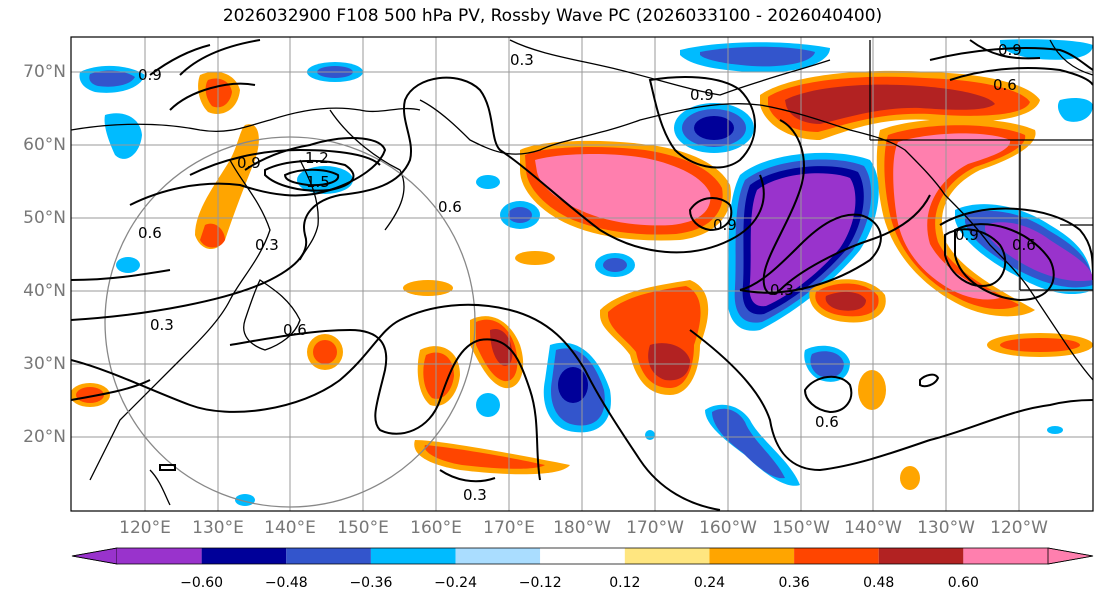 The image size is (1105, 604). I want to click on lon-label: 150°E, so click(363, 528).